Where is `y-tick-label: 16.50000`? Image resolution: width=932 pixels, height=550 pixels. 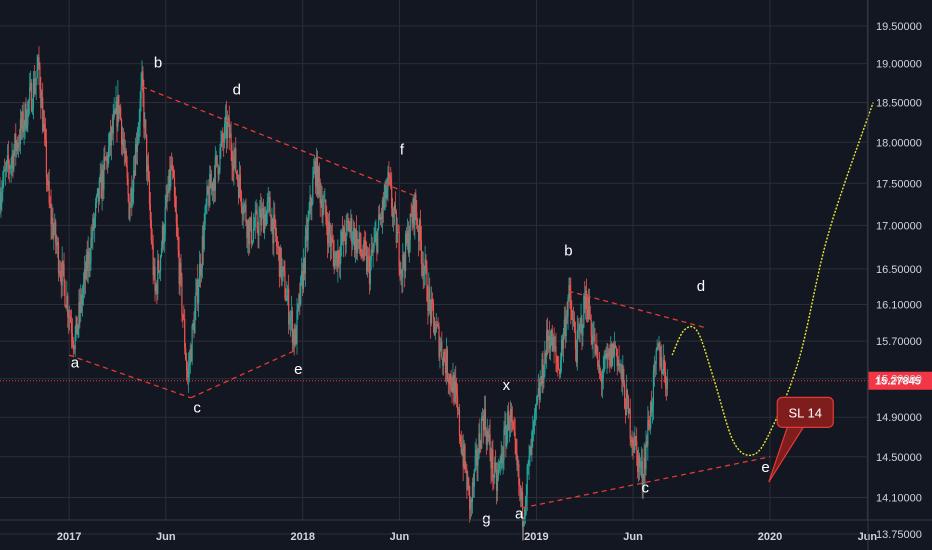
y-tick-label: 16.50000 is located at coordinates (899, 270).